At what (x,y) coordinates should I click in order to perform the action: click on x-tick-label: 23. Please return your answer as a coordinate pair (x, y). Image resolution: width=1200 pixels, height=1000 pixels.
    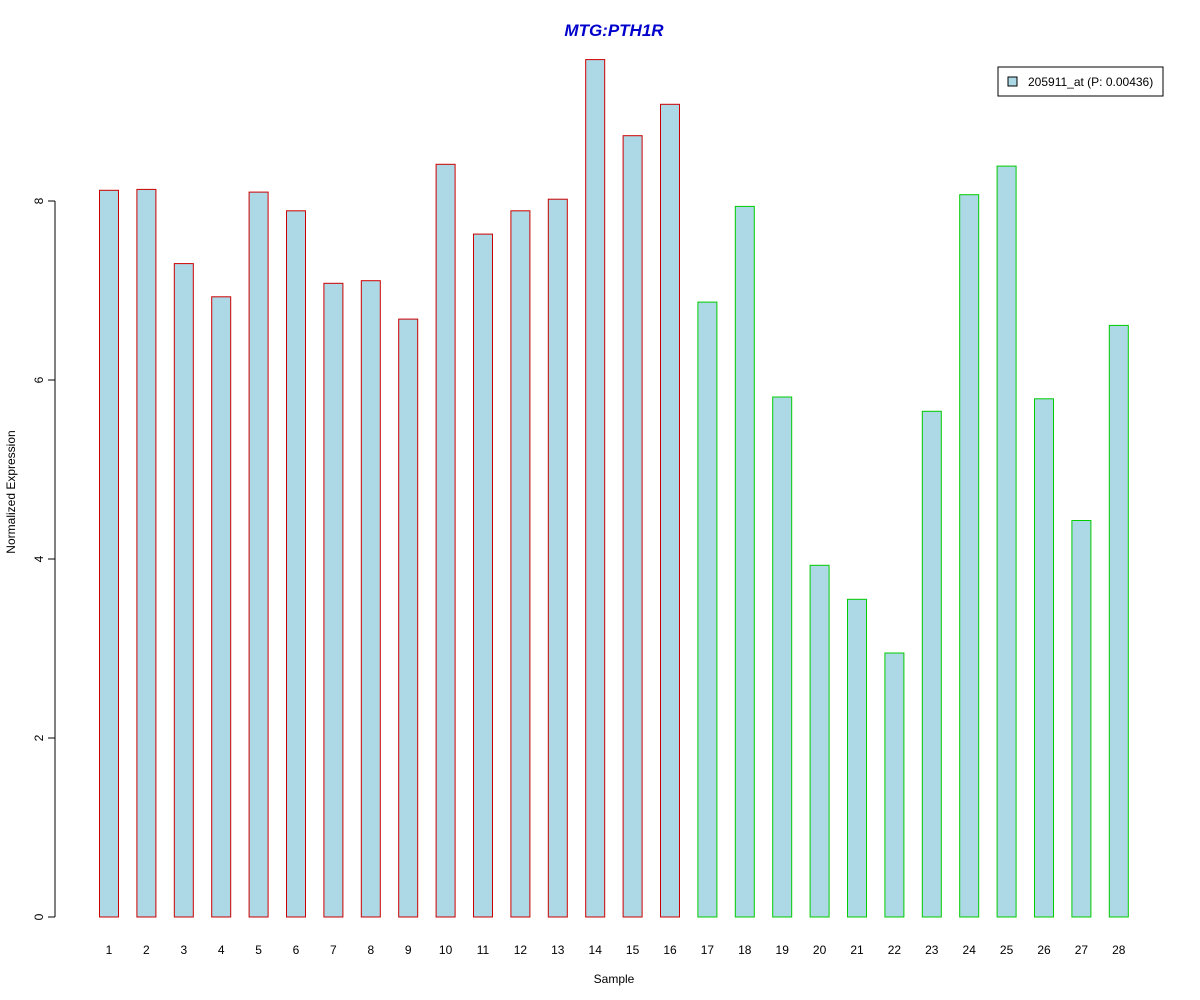
    Looking at the image, I should click on (932, 950).